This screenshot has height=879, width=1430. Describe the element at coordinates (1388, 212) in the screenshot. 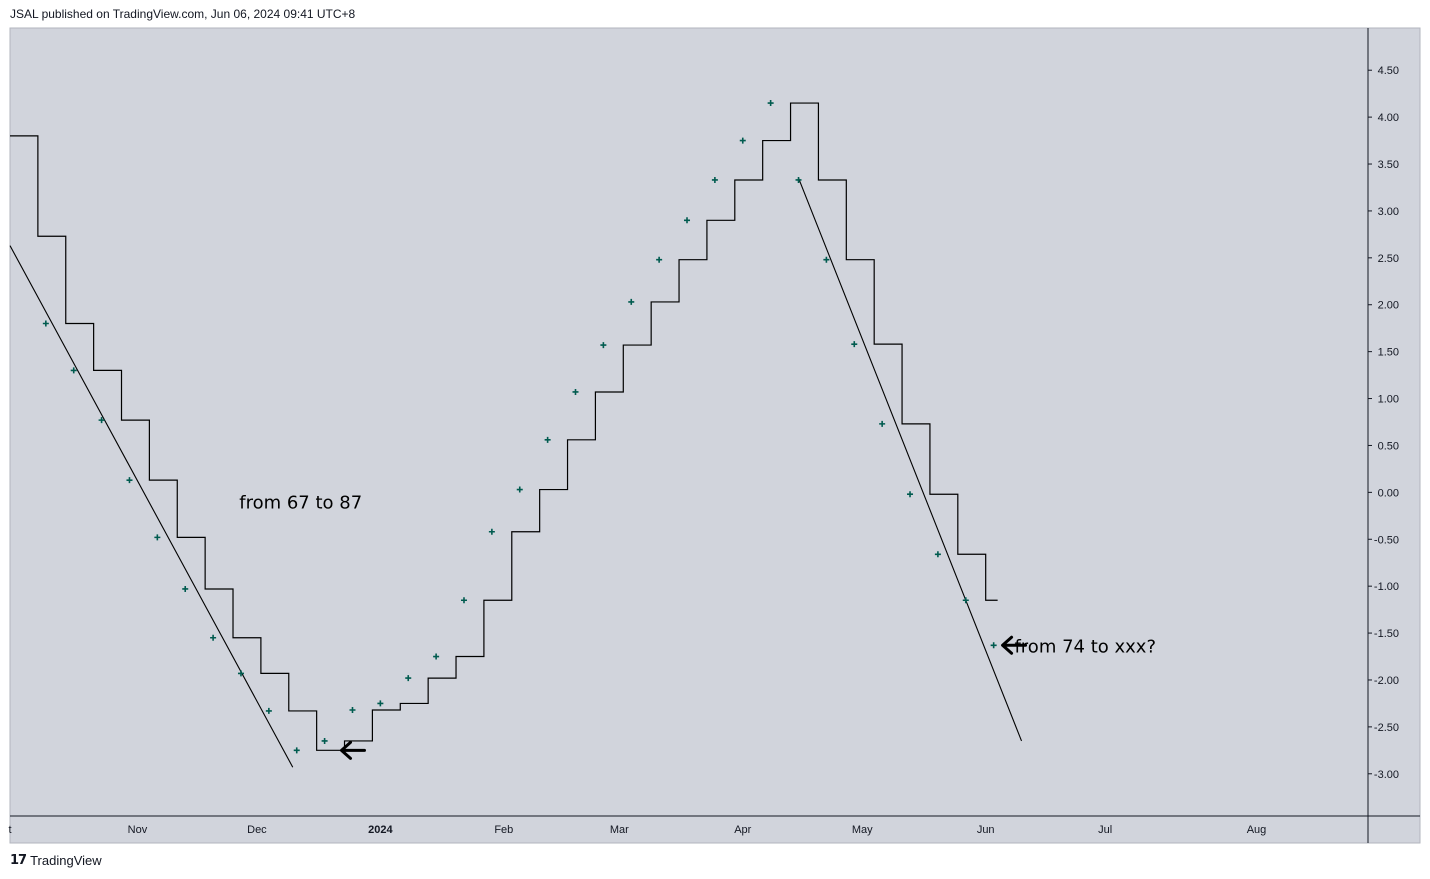

I see `y-tick-label: 3.00` at that location.